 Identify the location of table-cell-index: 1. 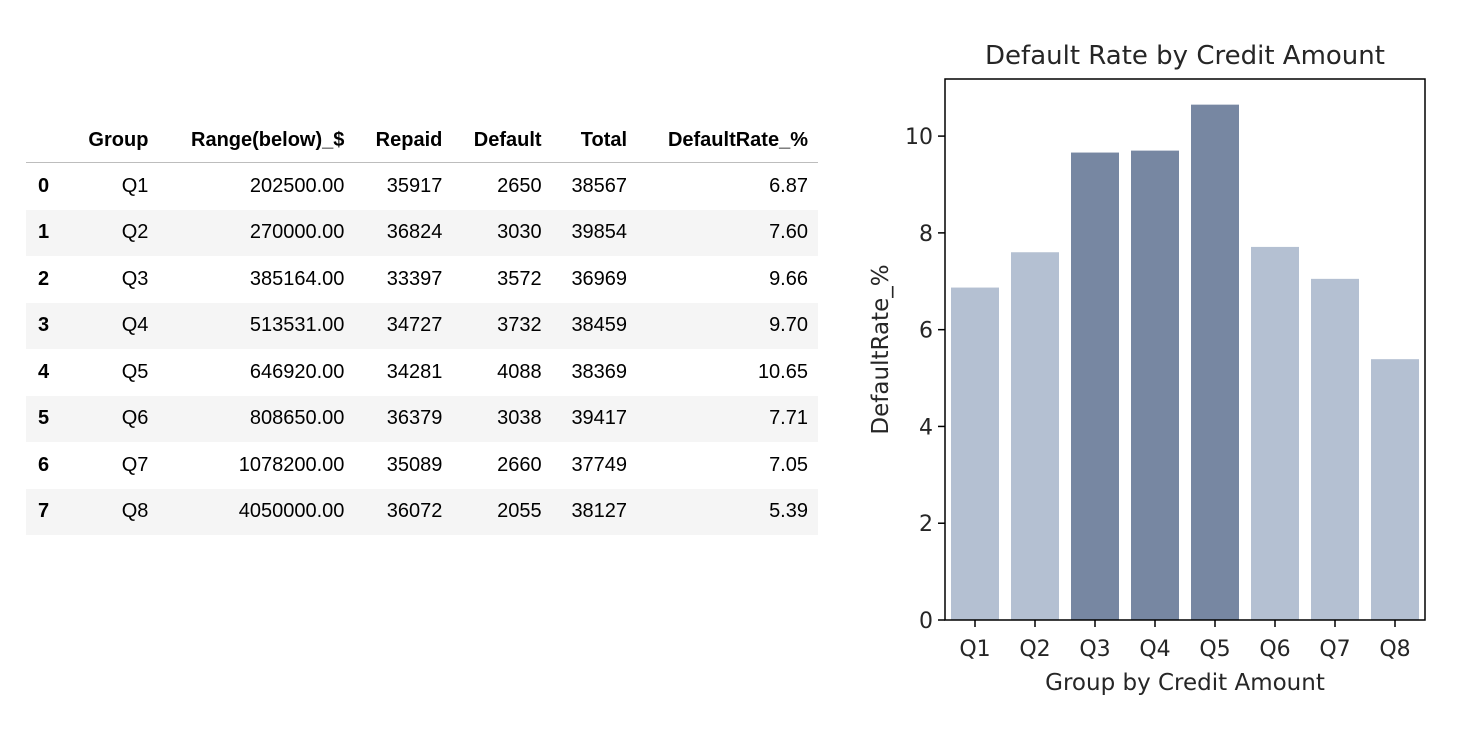
(44, 232).